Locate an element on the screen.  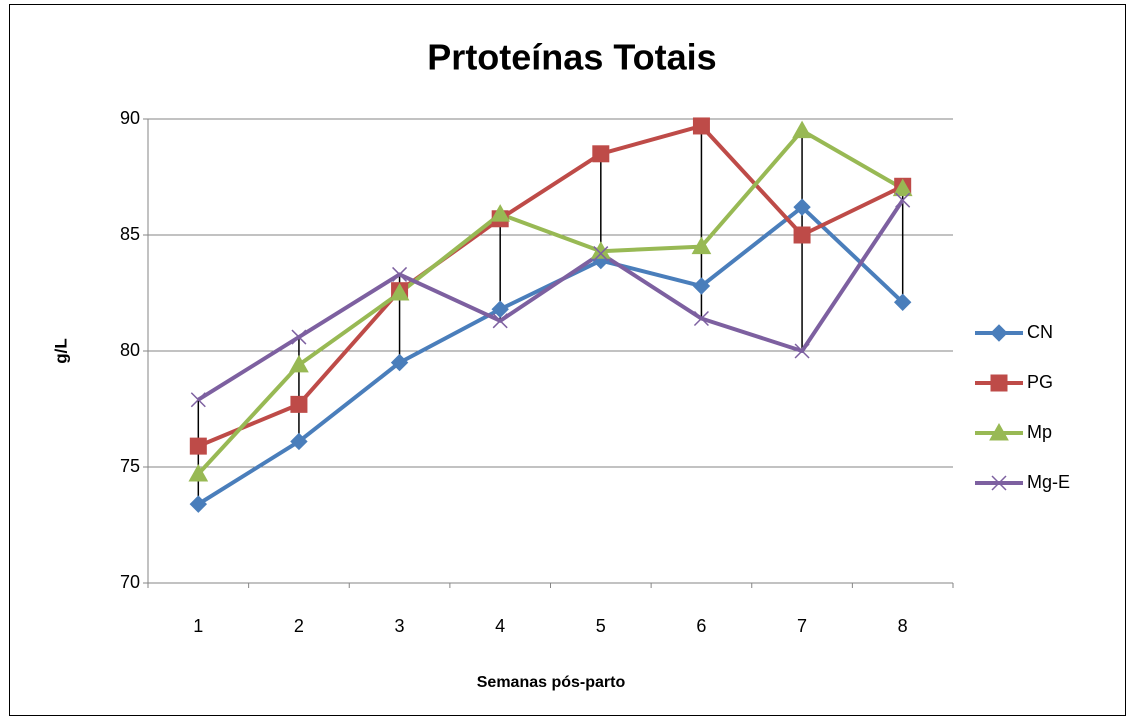
y-tick-label: 80 is located at coordinates (130, 350).